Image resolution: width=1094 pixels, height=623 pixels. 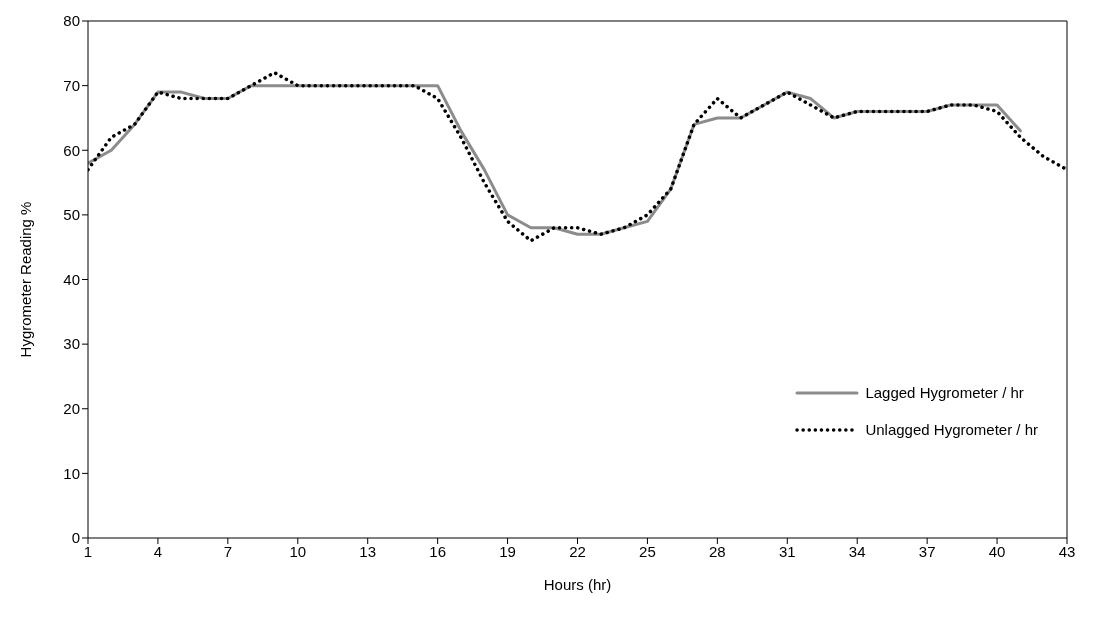 What do you see at coordinates (437, 551) in the screenshot?
I see `x-tick-label: 16` at bounding box center [437, 551].